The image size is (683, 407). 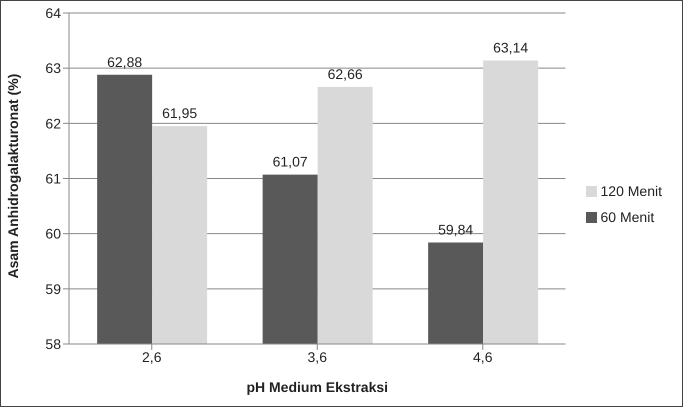 I want to click on y-tick-label: 63, so click(x=53, y=68).